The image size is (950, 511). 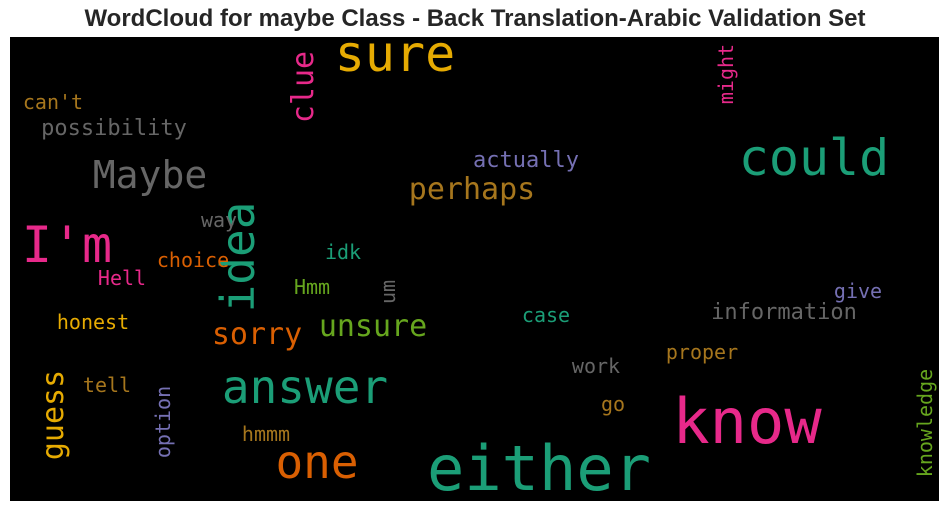 What do you see at coordinates (53, 415) in the screenshot?
I see `word-13: guess` at bounding box center [53, 415].